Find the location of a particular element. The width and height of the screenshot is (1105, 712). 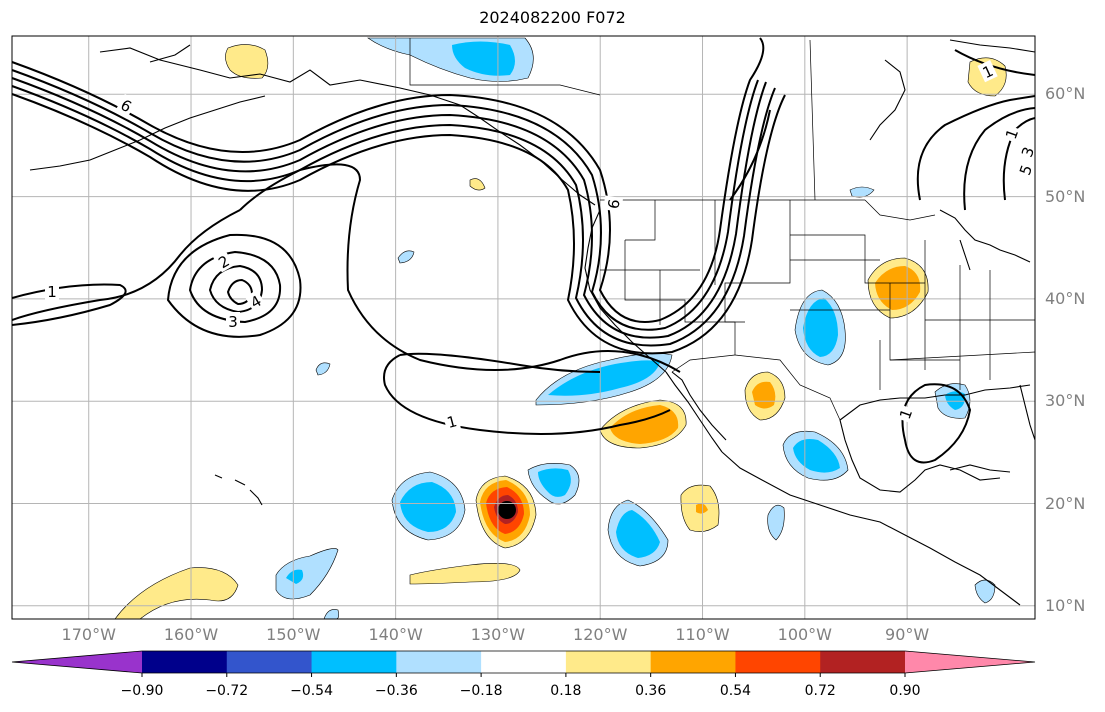

colorbar-extend-high is located at coordinates (970, 662).